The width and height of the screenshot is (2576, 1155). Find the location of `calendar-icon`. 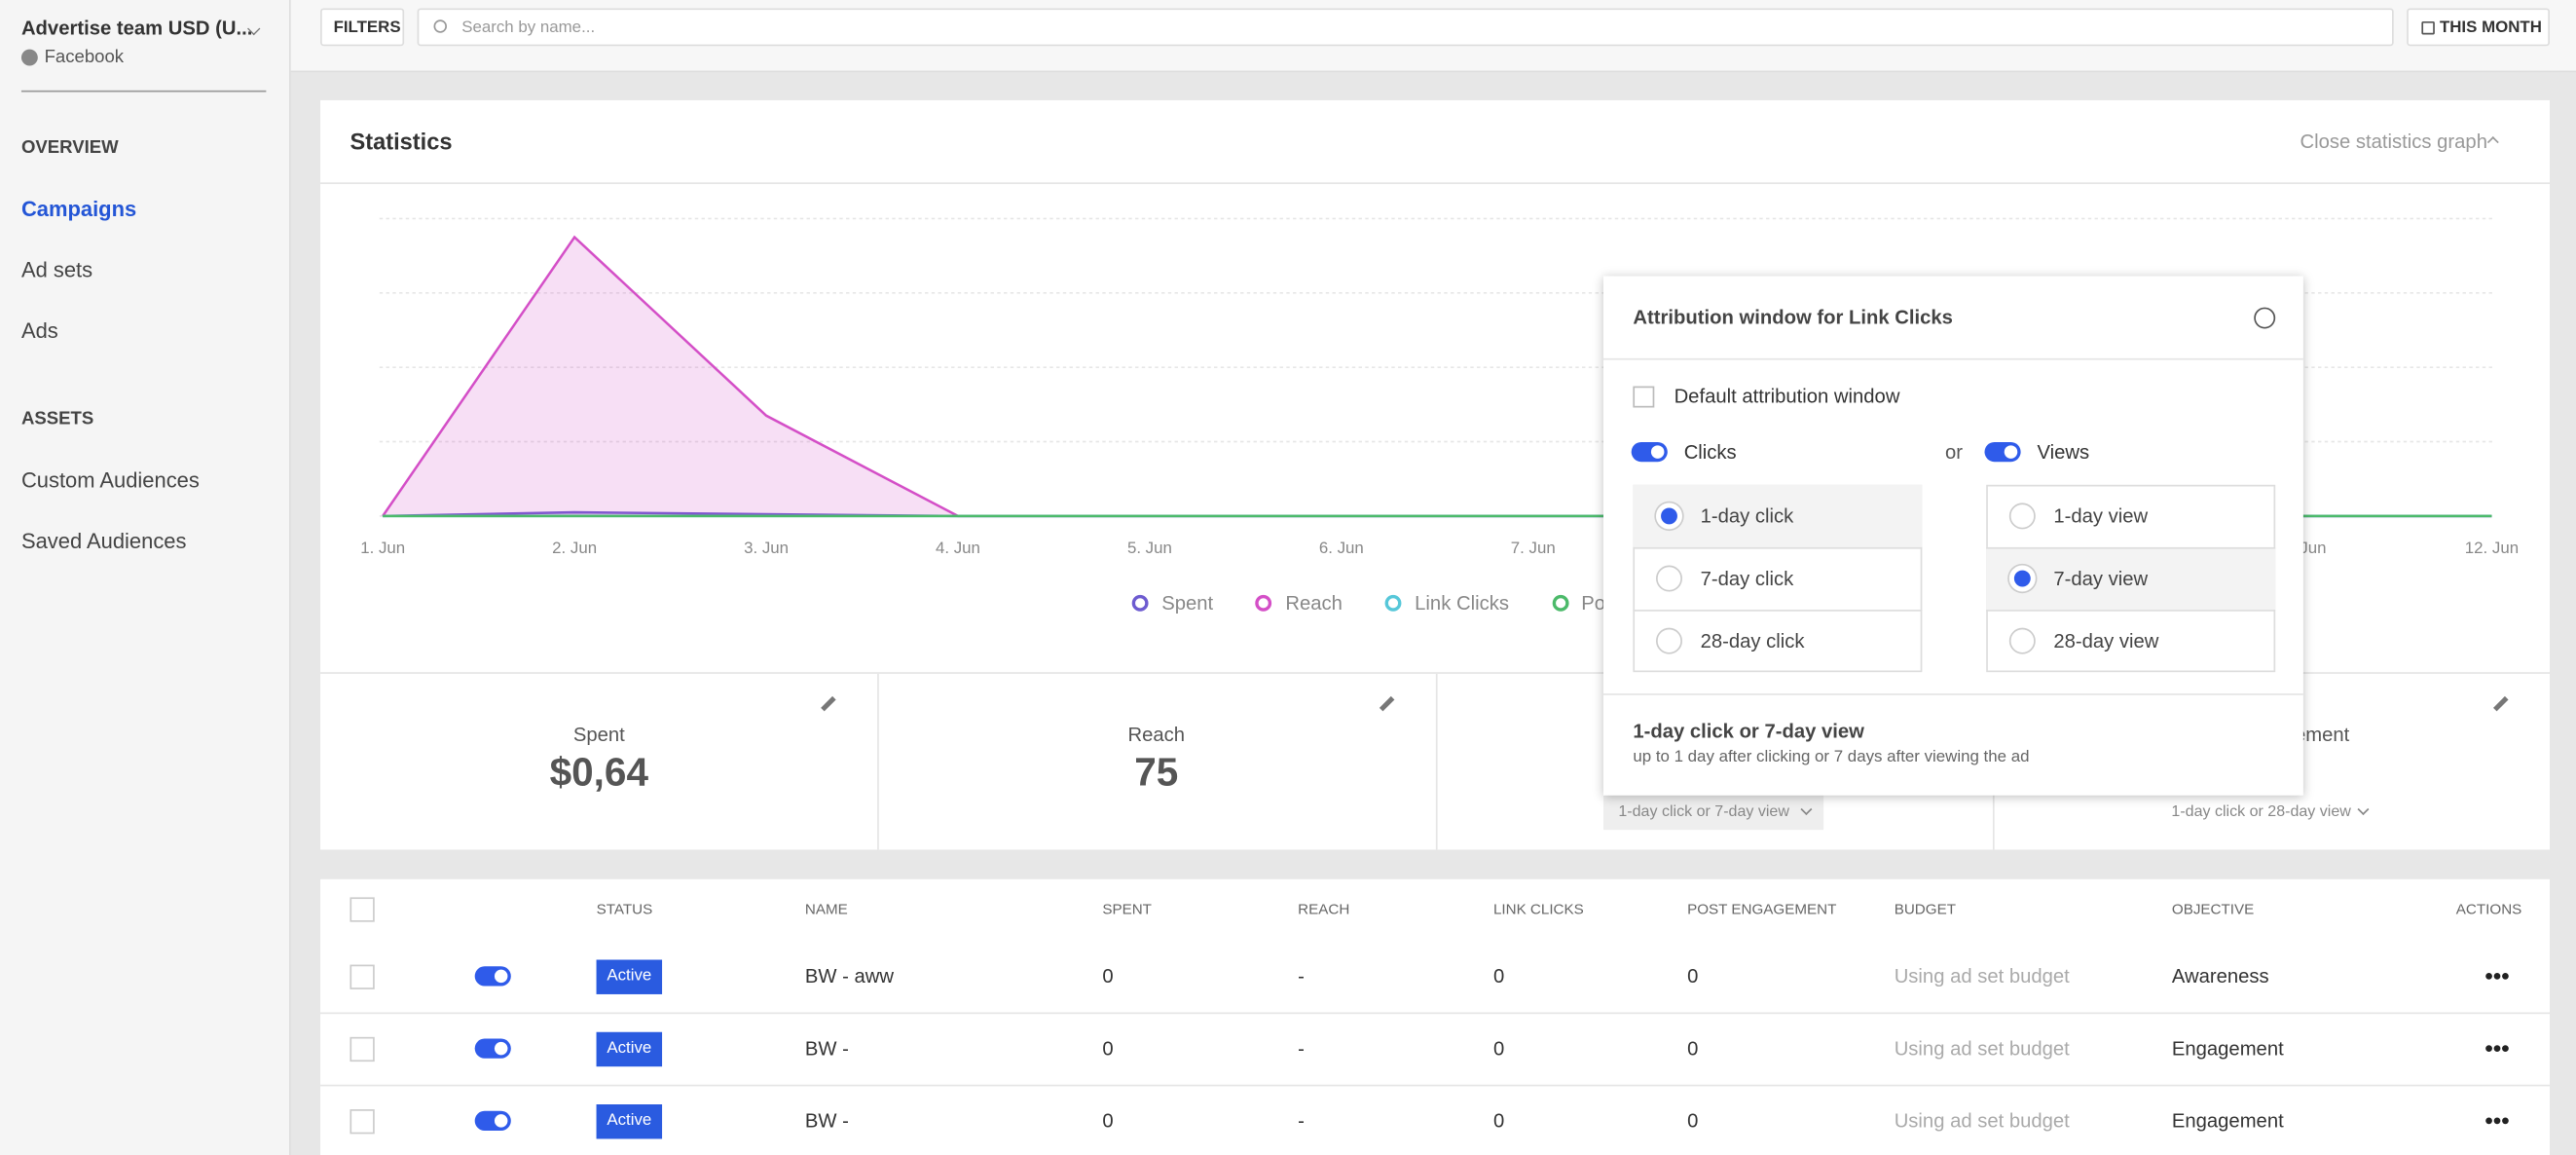

calendar-icon is located at coordinates (2428, 28).